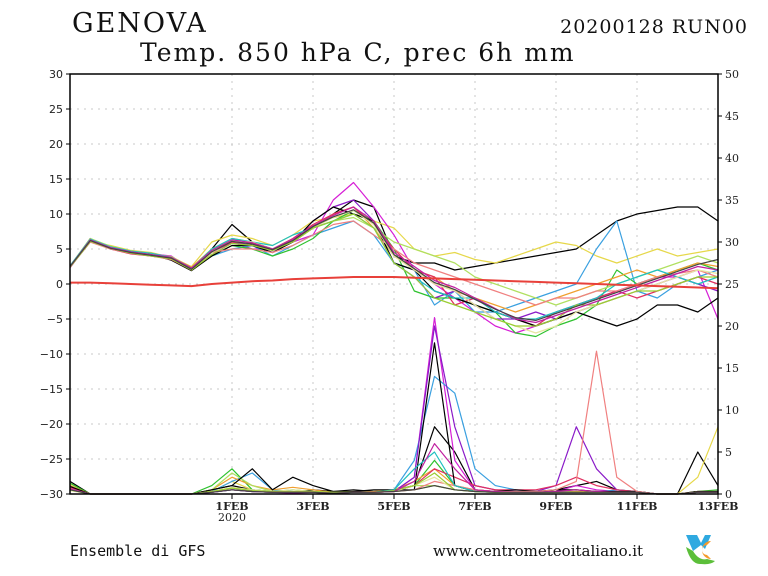 This screenshot has width=768, height=576. What do you see at coordinates (51, 389) in the screenshot?
I see `y-left-tick-label: −15` at bounding box center [51, 389].